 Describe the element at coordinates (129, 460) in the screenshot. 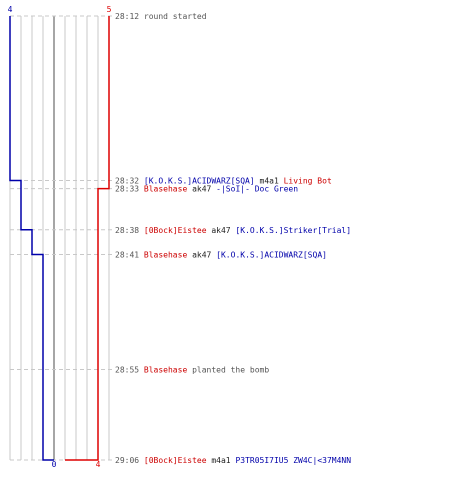

I see `event-time: 29:06` at that location.